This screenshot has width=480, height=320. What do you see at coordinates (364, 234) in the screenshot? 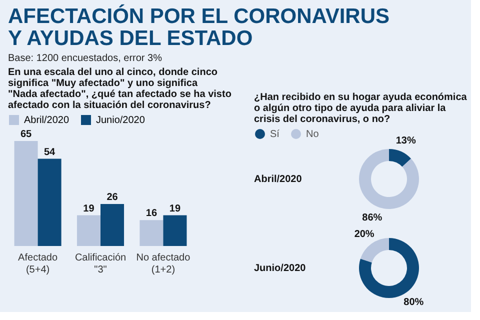
I see `data-label: 20%` at bounding box center [364, 234].